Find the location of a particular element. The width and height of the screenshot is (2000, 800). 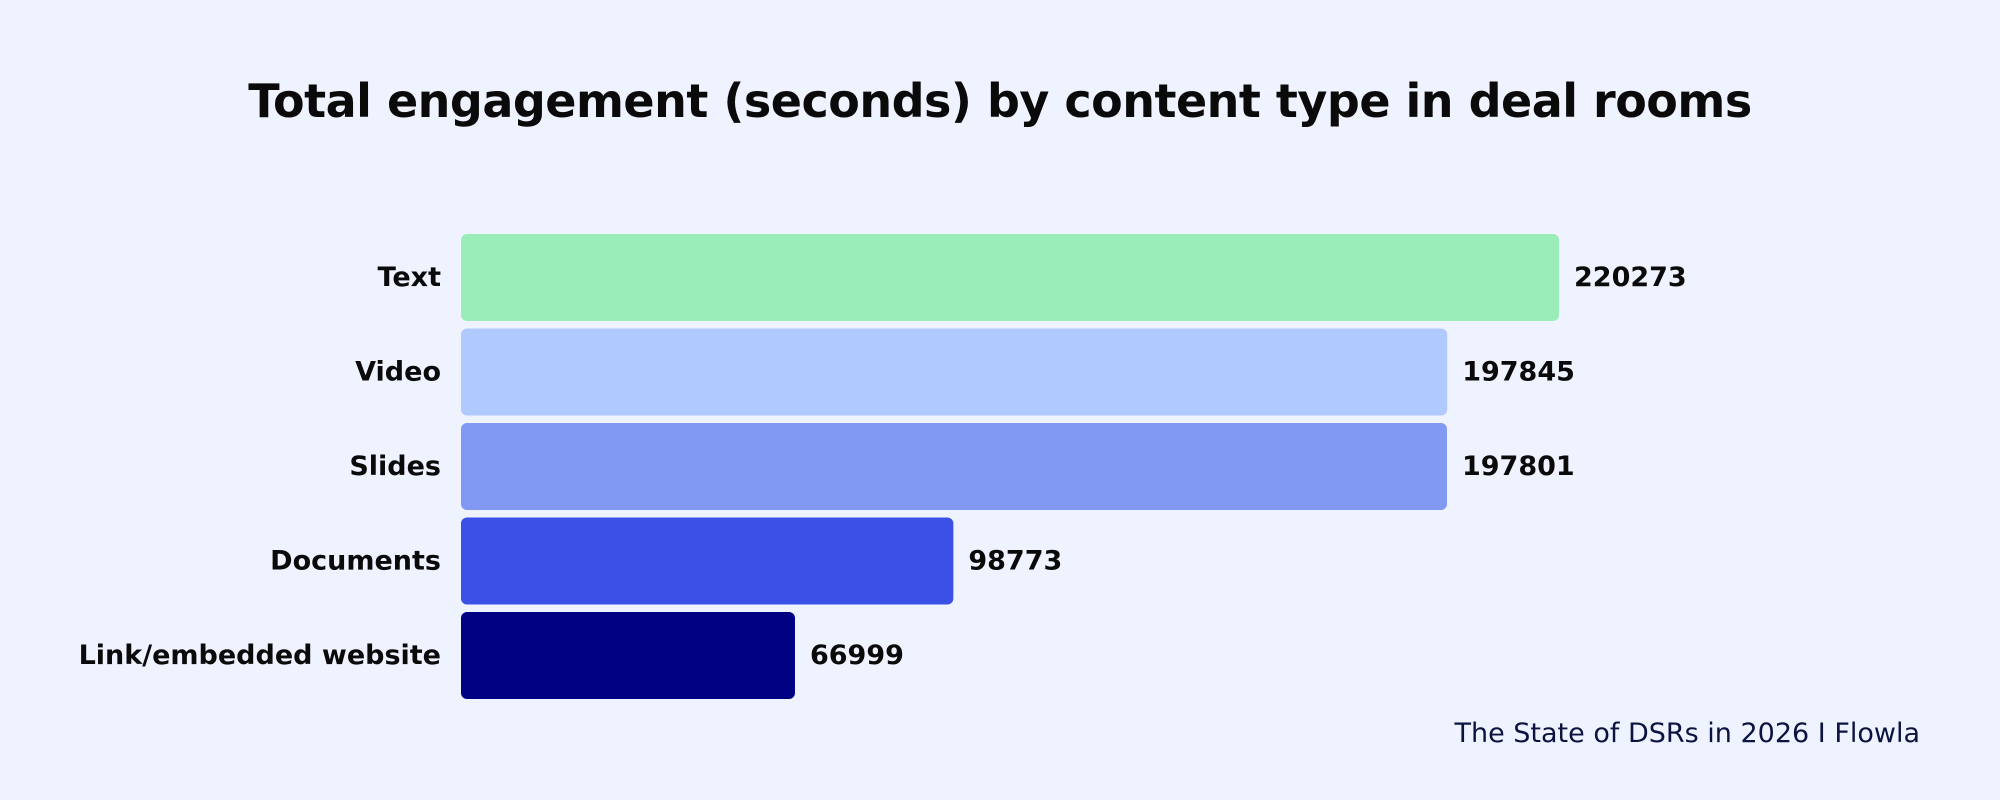

bar-slides is located at coordinates (954, 466).